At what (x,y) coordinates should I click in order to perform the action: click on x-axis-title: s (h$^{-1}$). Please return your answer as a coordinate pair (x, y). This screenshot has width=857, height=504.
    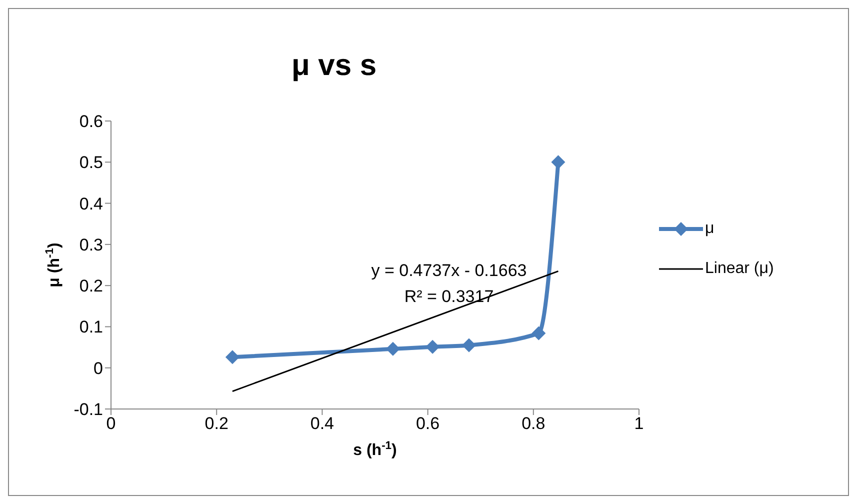
    Looking at the image, I should click on (375, 449).